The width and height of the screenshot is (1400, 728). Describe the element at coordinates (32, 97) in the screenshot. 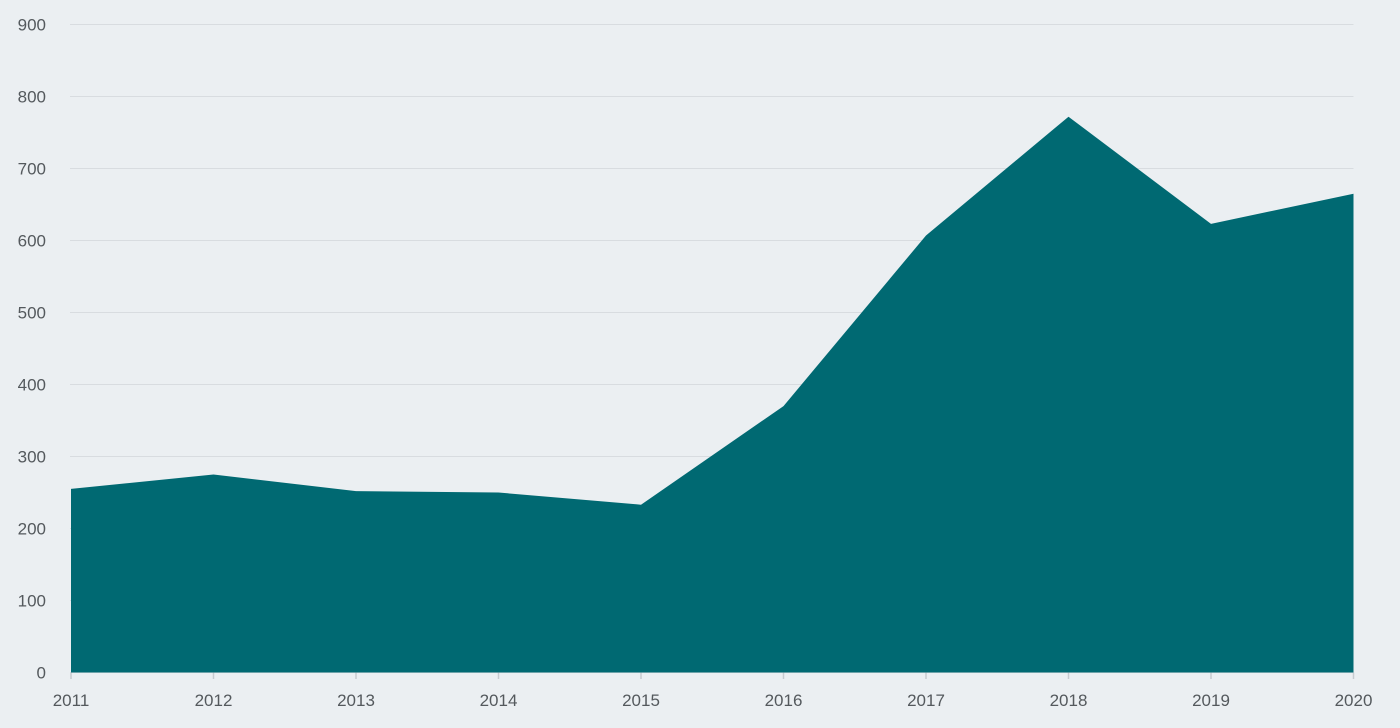

I see `y-axis-label: 800` at that location.